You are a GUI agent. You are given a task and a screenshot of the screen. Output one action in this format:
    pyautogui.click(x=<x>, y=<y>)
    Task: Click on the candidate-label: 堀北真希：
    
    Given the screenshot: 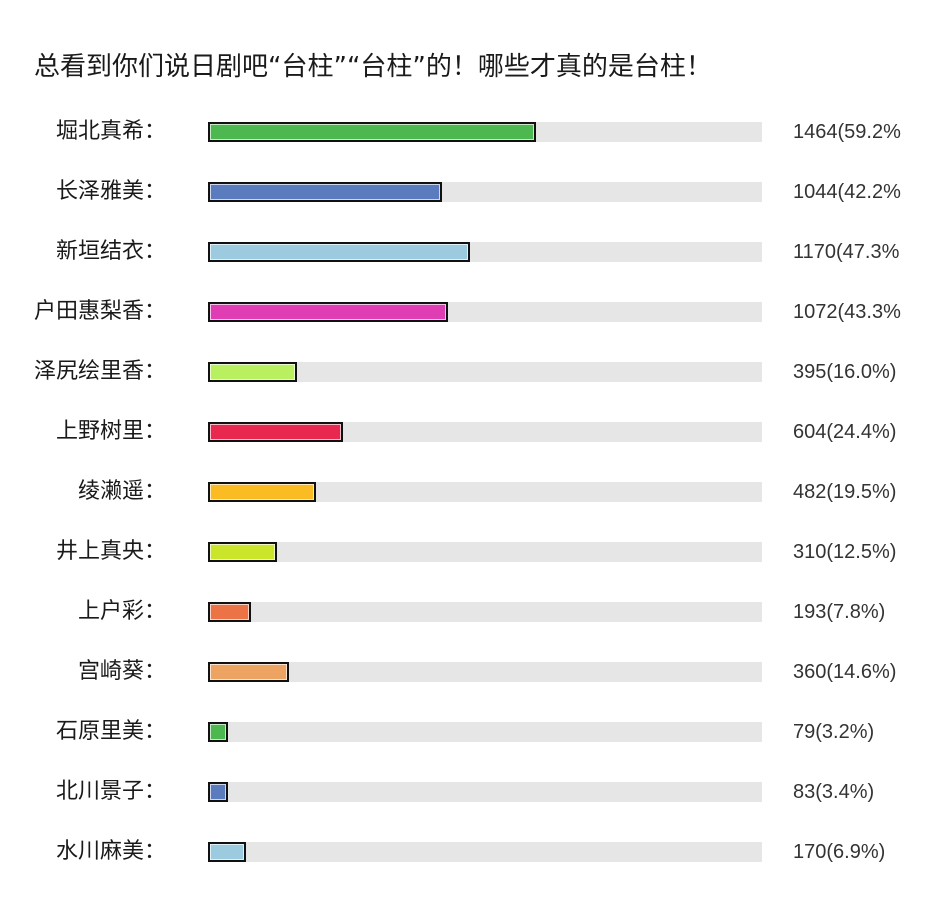 What is the action you would take?
    pyautogui.click(x=110, y=131)
    